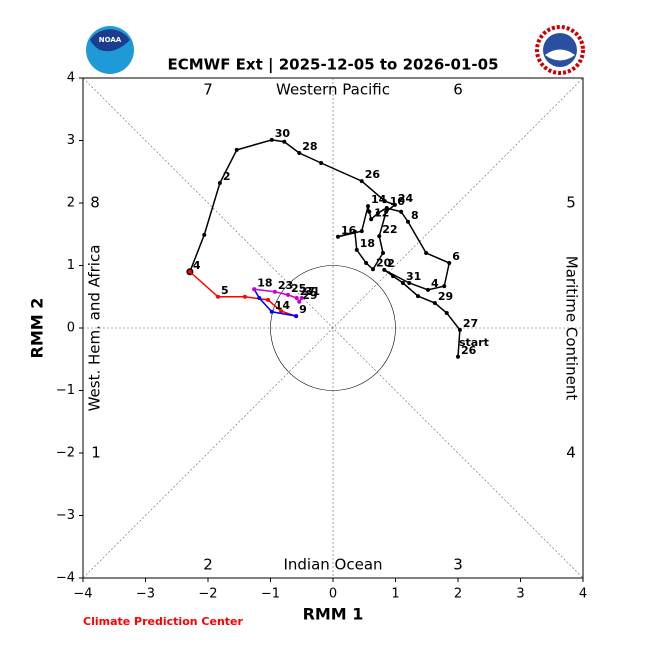 The height and width of the screenshot is (650, 650). I want to click on y-tick-label: 4, so click(71, 78).